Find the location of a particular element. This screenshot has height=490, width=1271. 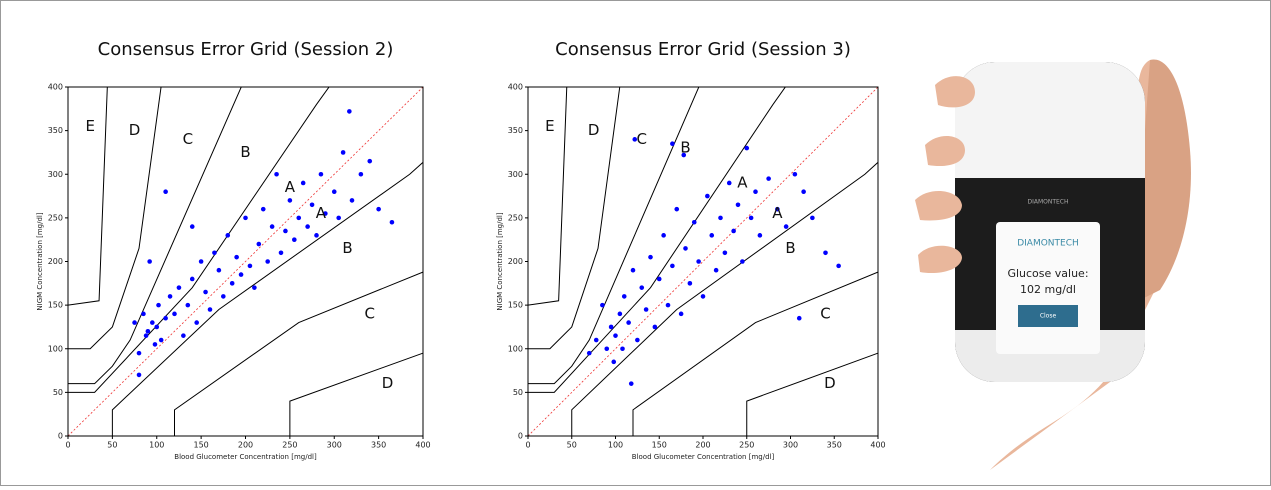

x-tick-label: 350 is located at coordinates (834, 445).